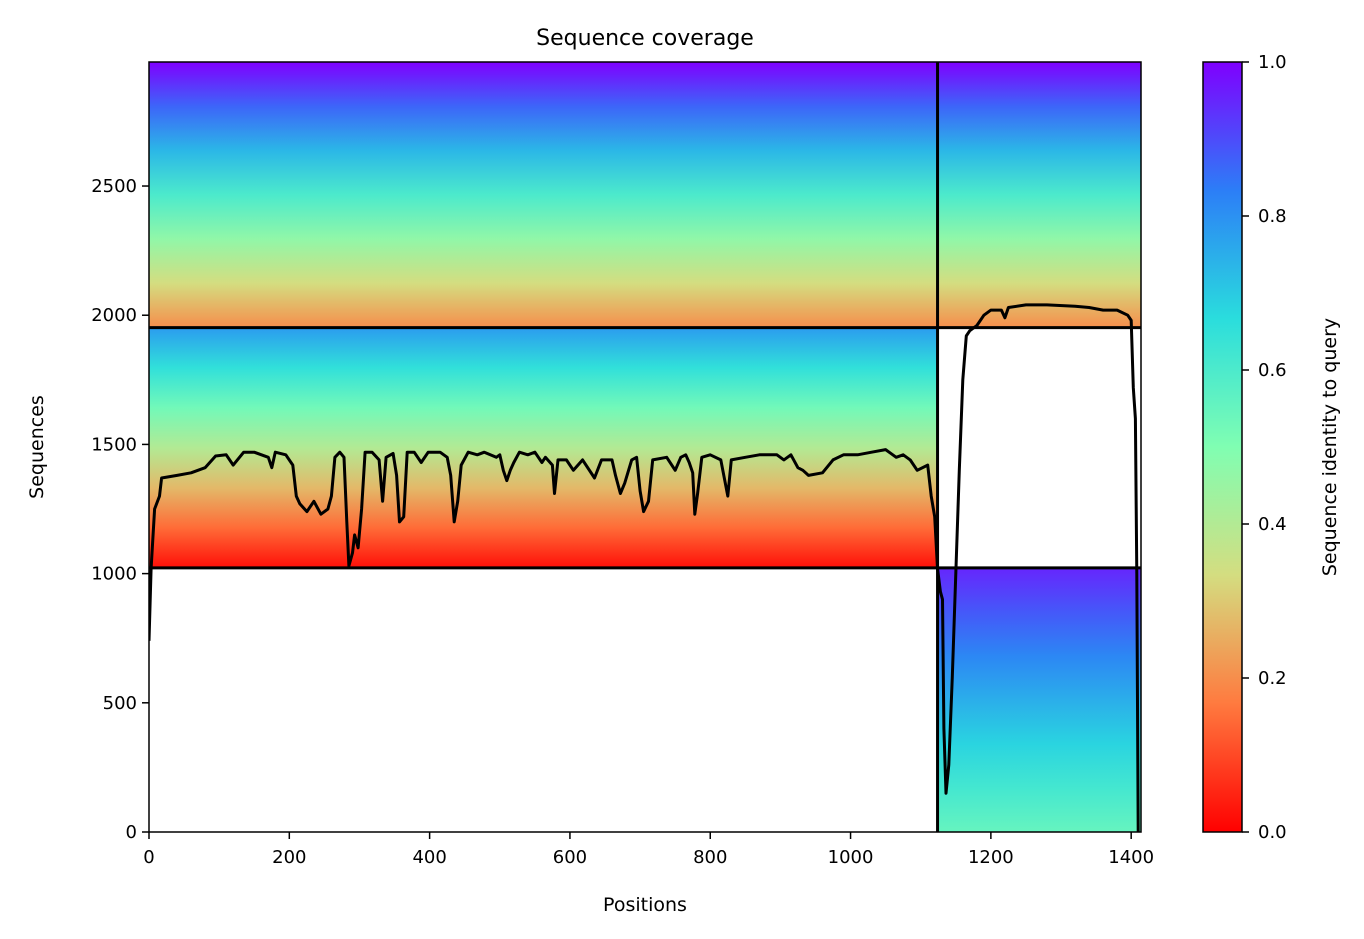  Describe the element at coordinates (991, 857) in the screenshot. I see `x-tick-label: 1200` at that location.